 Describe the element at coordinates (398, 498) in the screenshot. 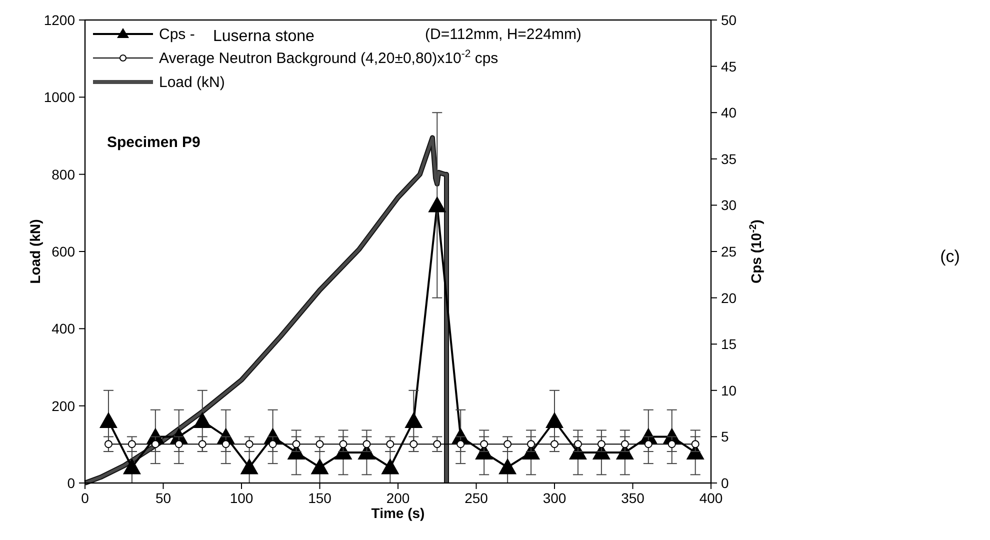

I see `x-tick-label: 200` at that location.